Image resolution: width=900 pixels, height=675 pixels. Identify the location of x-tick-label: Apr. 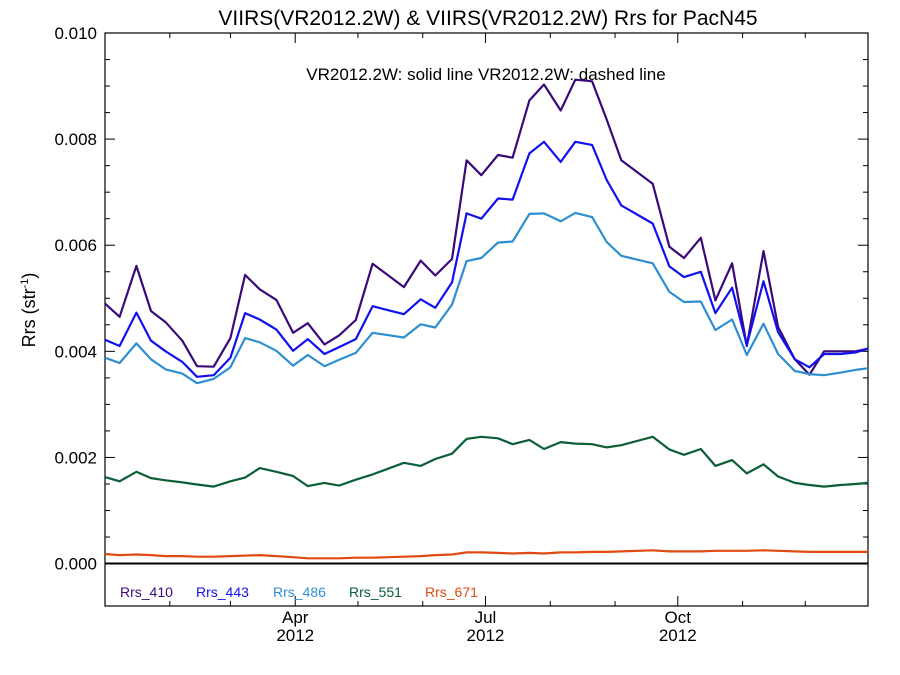
(295, 617).